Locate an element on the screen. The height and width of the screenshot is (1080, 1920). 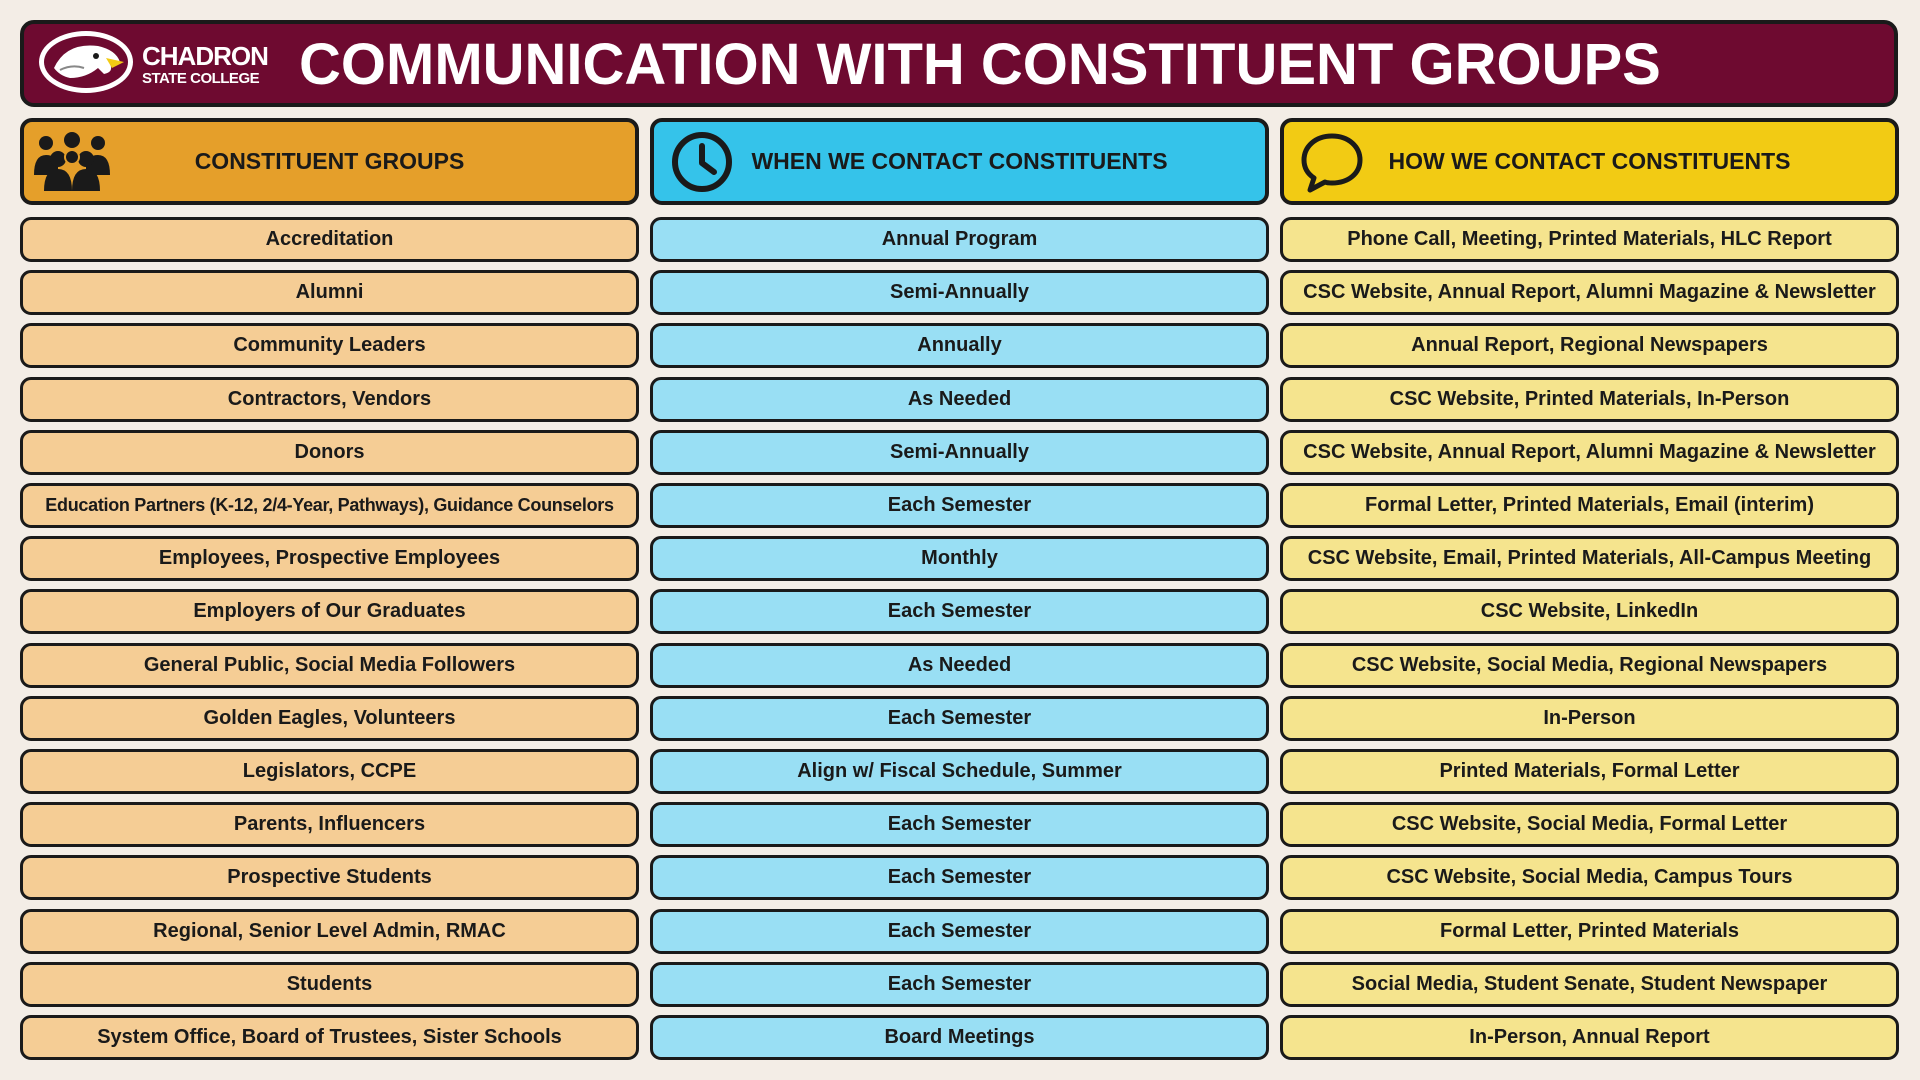
column-header-label: WHEN WE CONTACT CONSTITUENTS is located at coordinates (959, 161).